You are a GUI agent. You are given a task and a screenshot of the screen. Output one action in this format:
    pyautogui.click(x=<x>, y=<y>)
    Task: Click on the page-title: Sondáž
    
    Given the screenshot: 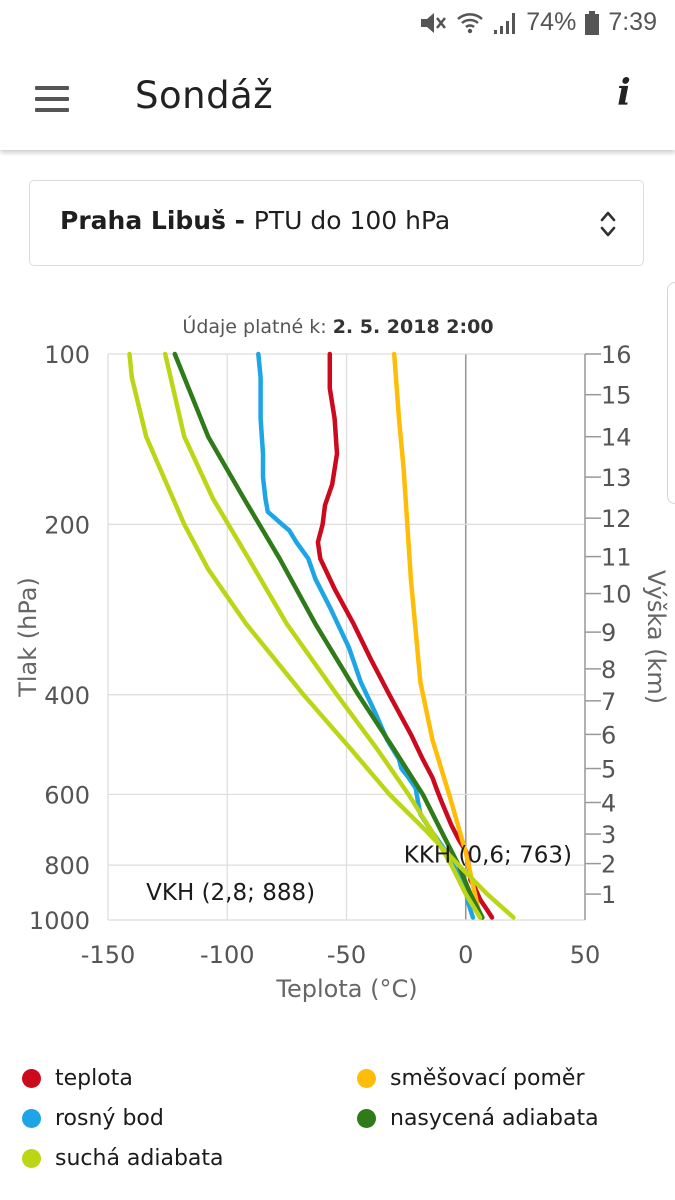 What is the action you would take?
    pyautogui.click(x=204, y=95)
    